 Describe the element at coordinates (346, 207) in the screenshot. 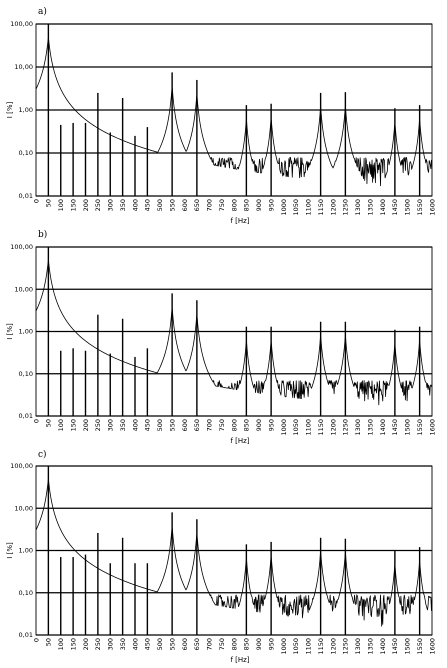

I see `x-tick-label: 1250` at that location.